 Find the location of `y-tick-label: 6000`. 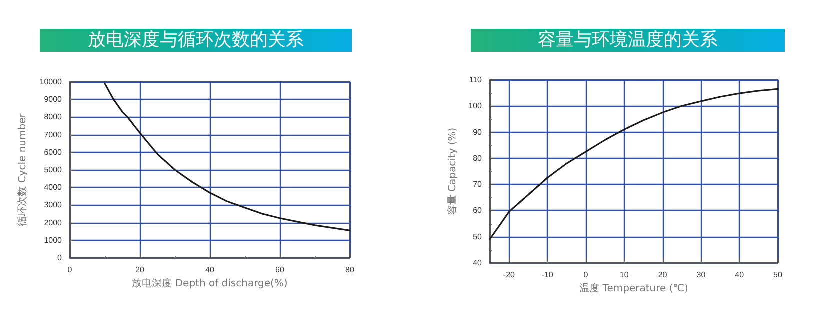

y-tick-label: 6000 is located at coordinates (53, 152).